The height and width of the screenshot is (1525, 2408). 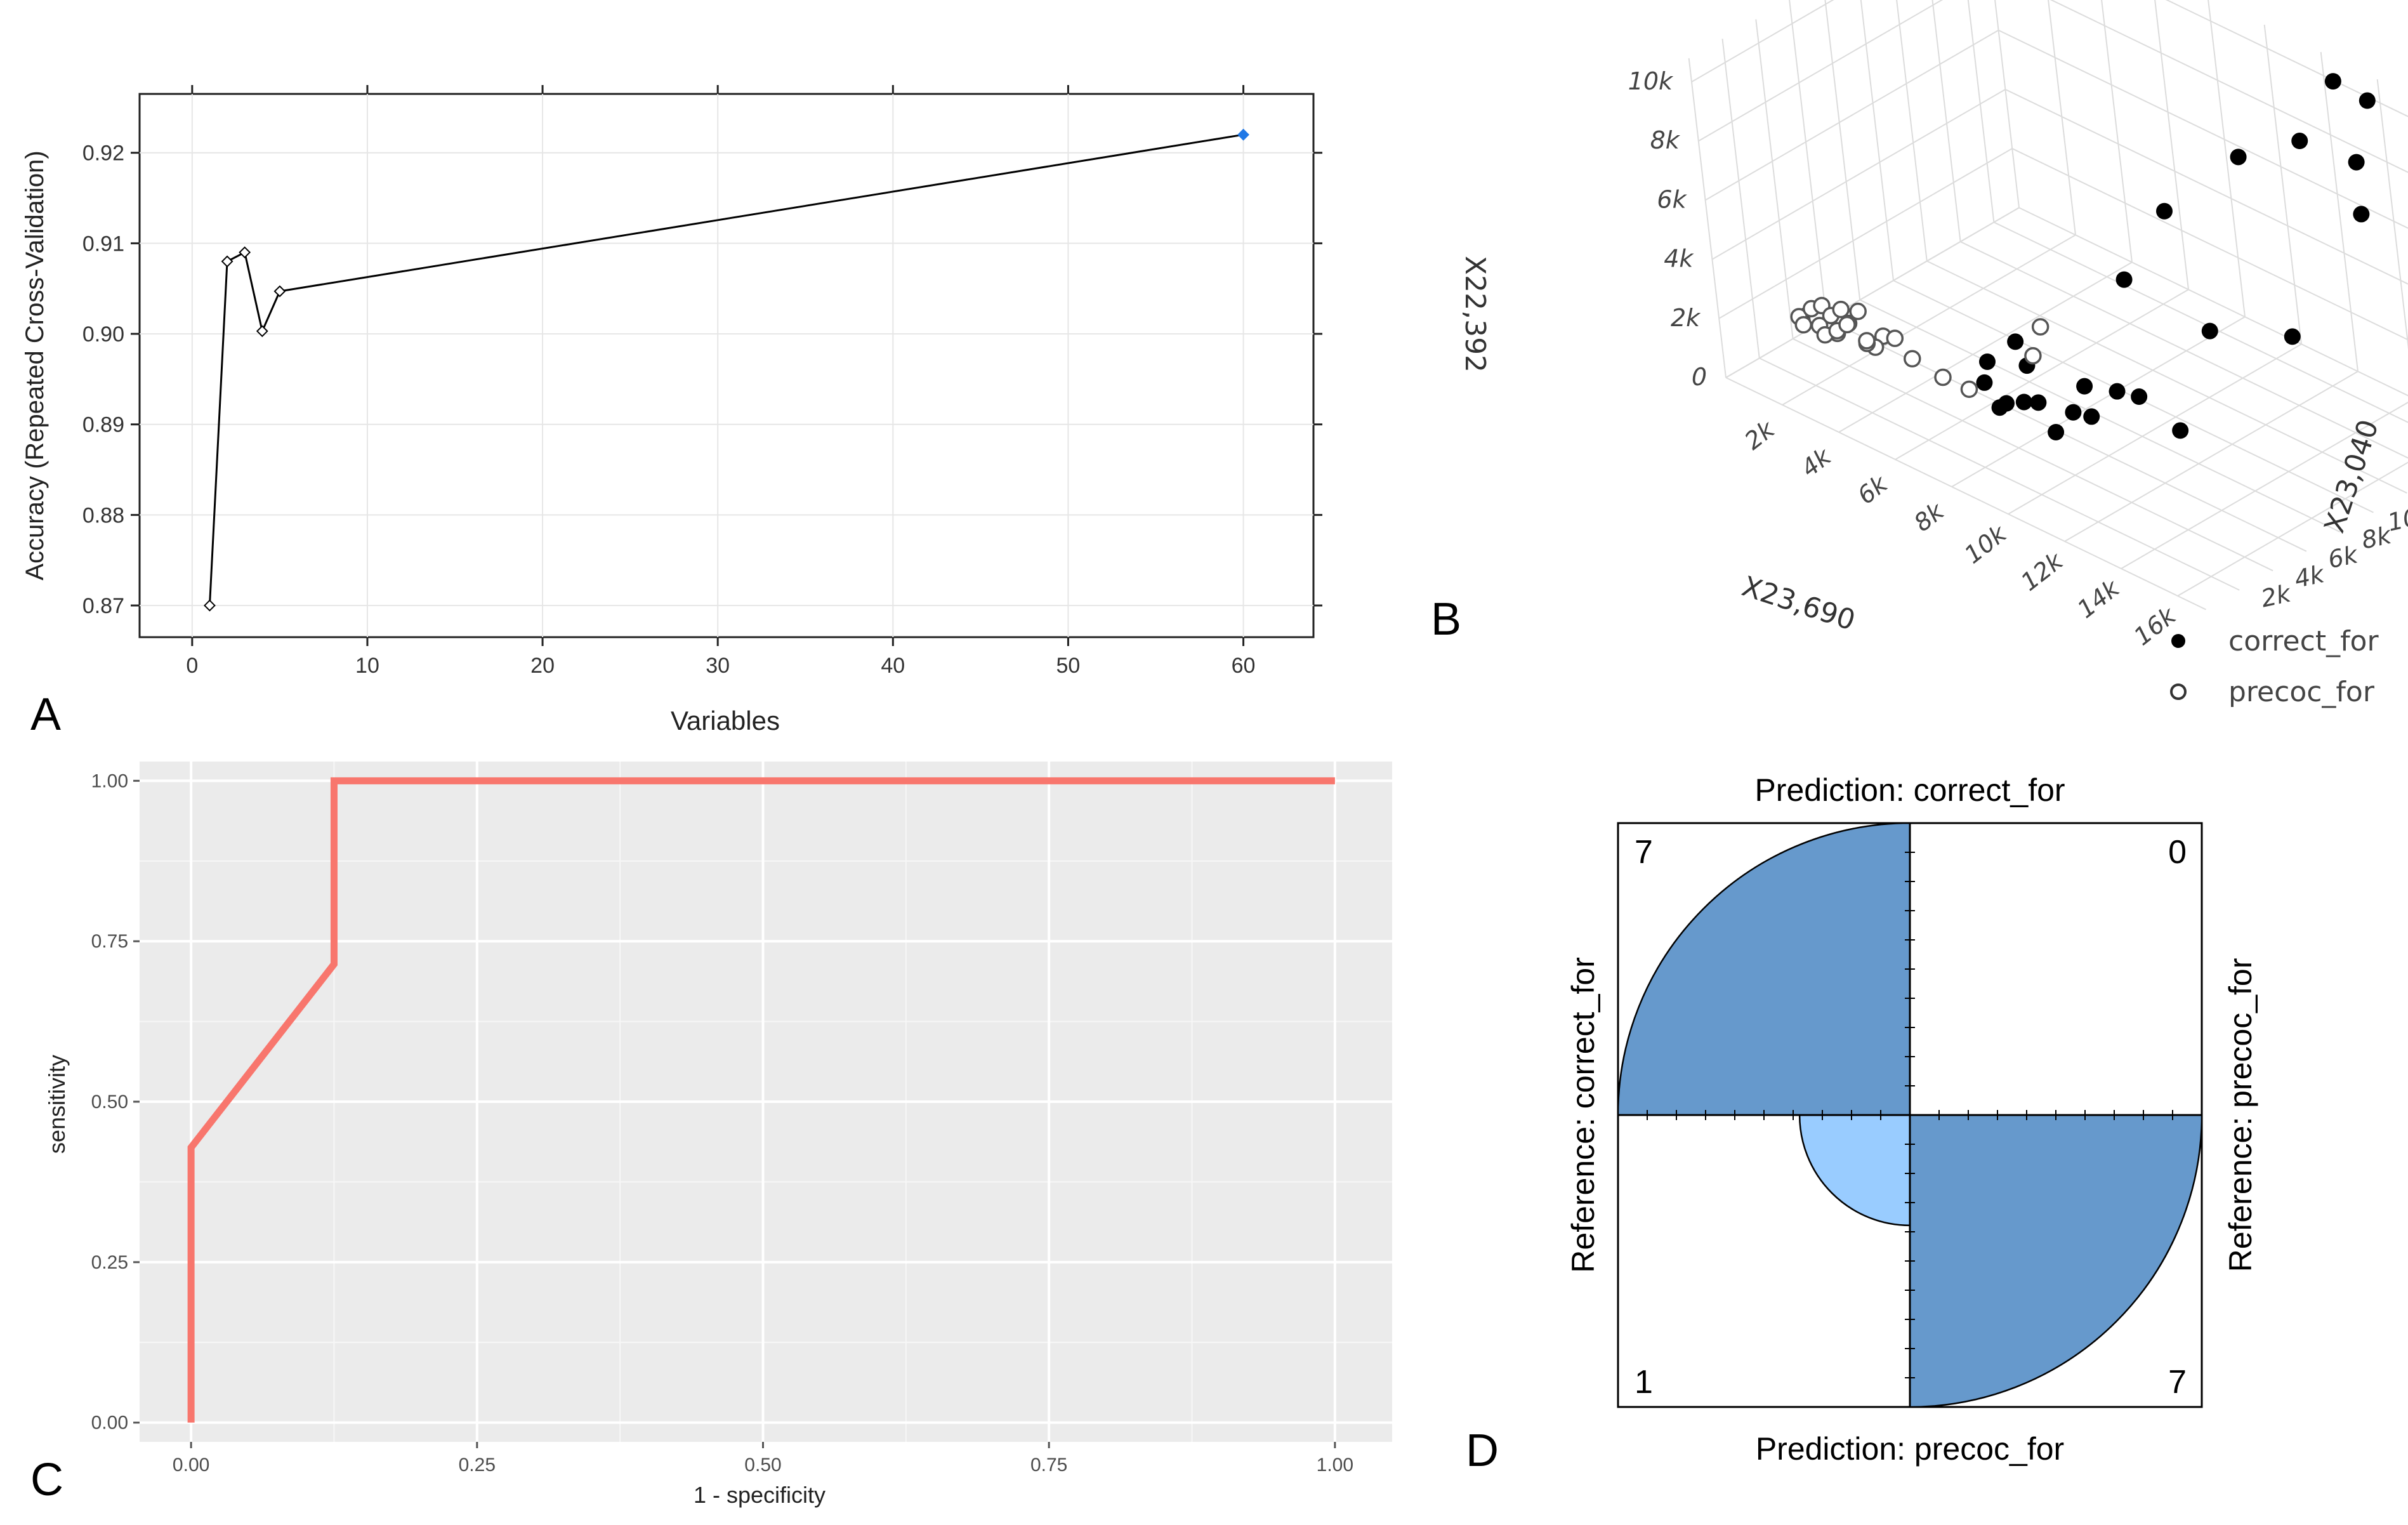 What do you see at coordinates (1583, 1114) in the screenshot?
I see `panel-d-left-label: Reference: correct_for` at bounding box center [1583, 1114].